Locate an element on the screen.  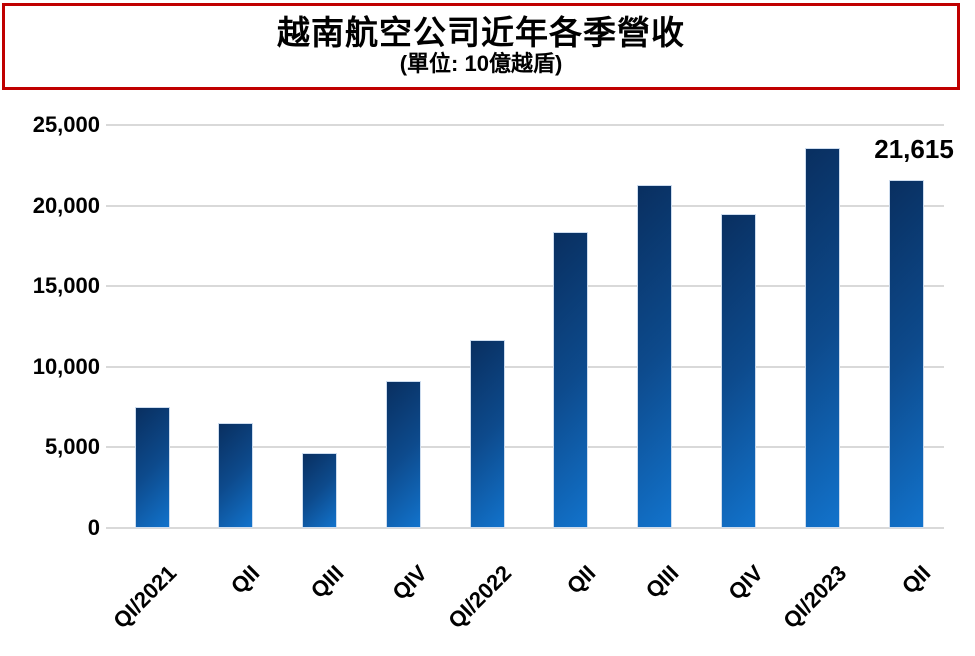
chart-title: 越南航空公司近年各季營收 is located at coordinates (481, 33).